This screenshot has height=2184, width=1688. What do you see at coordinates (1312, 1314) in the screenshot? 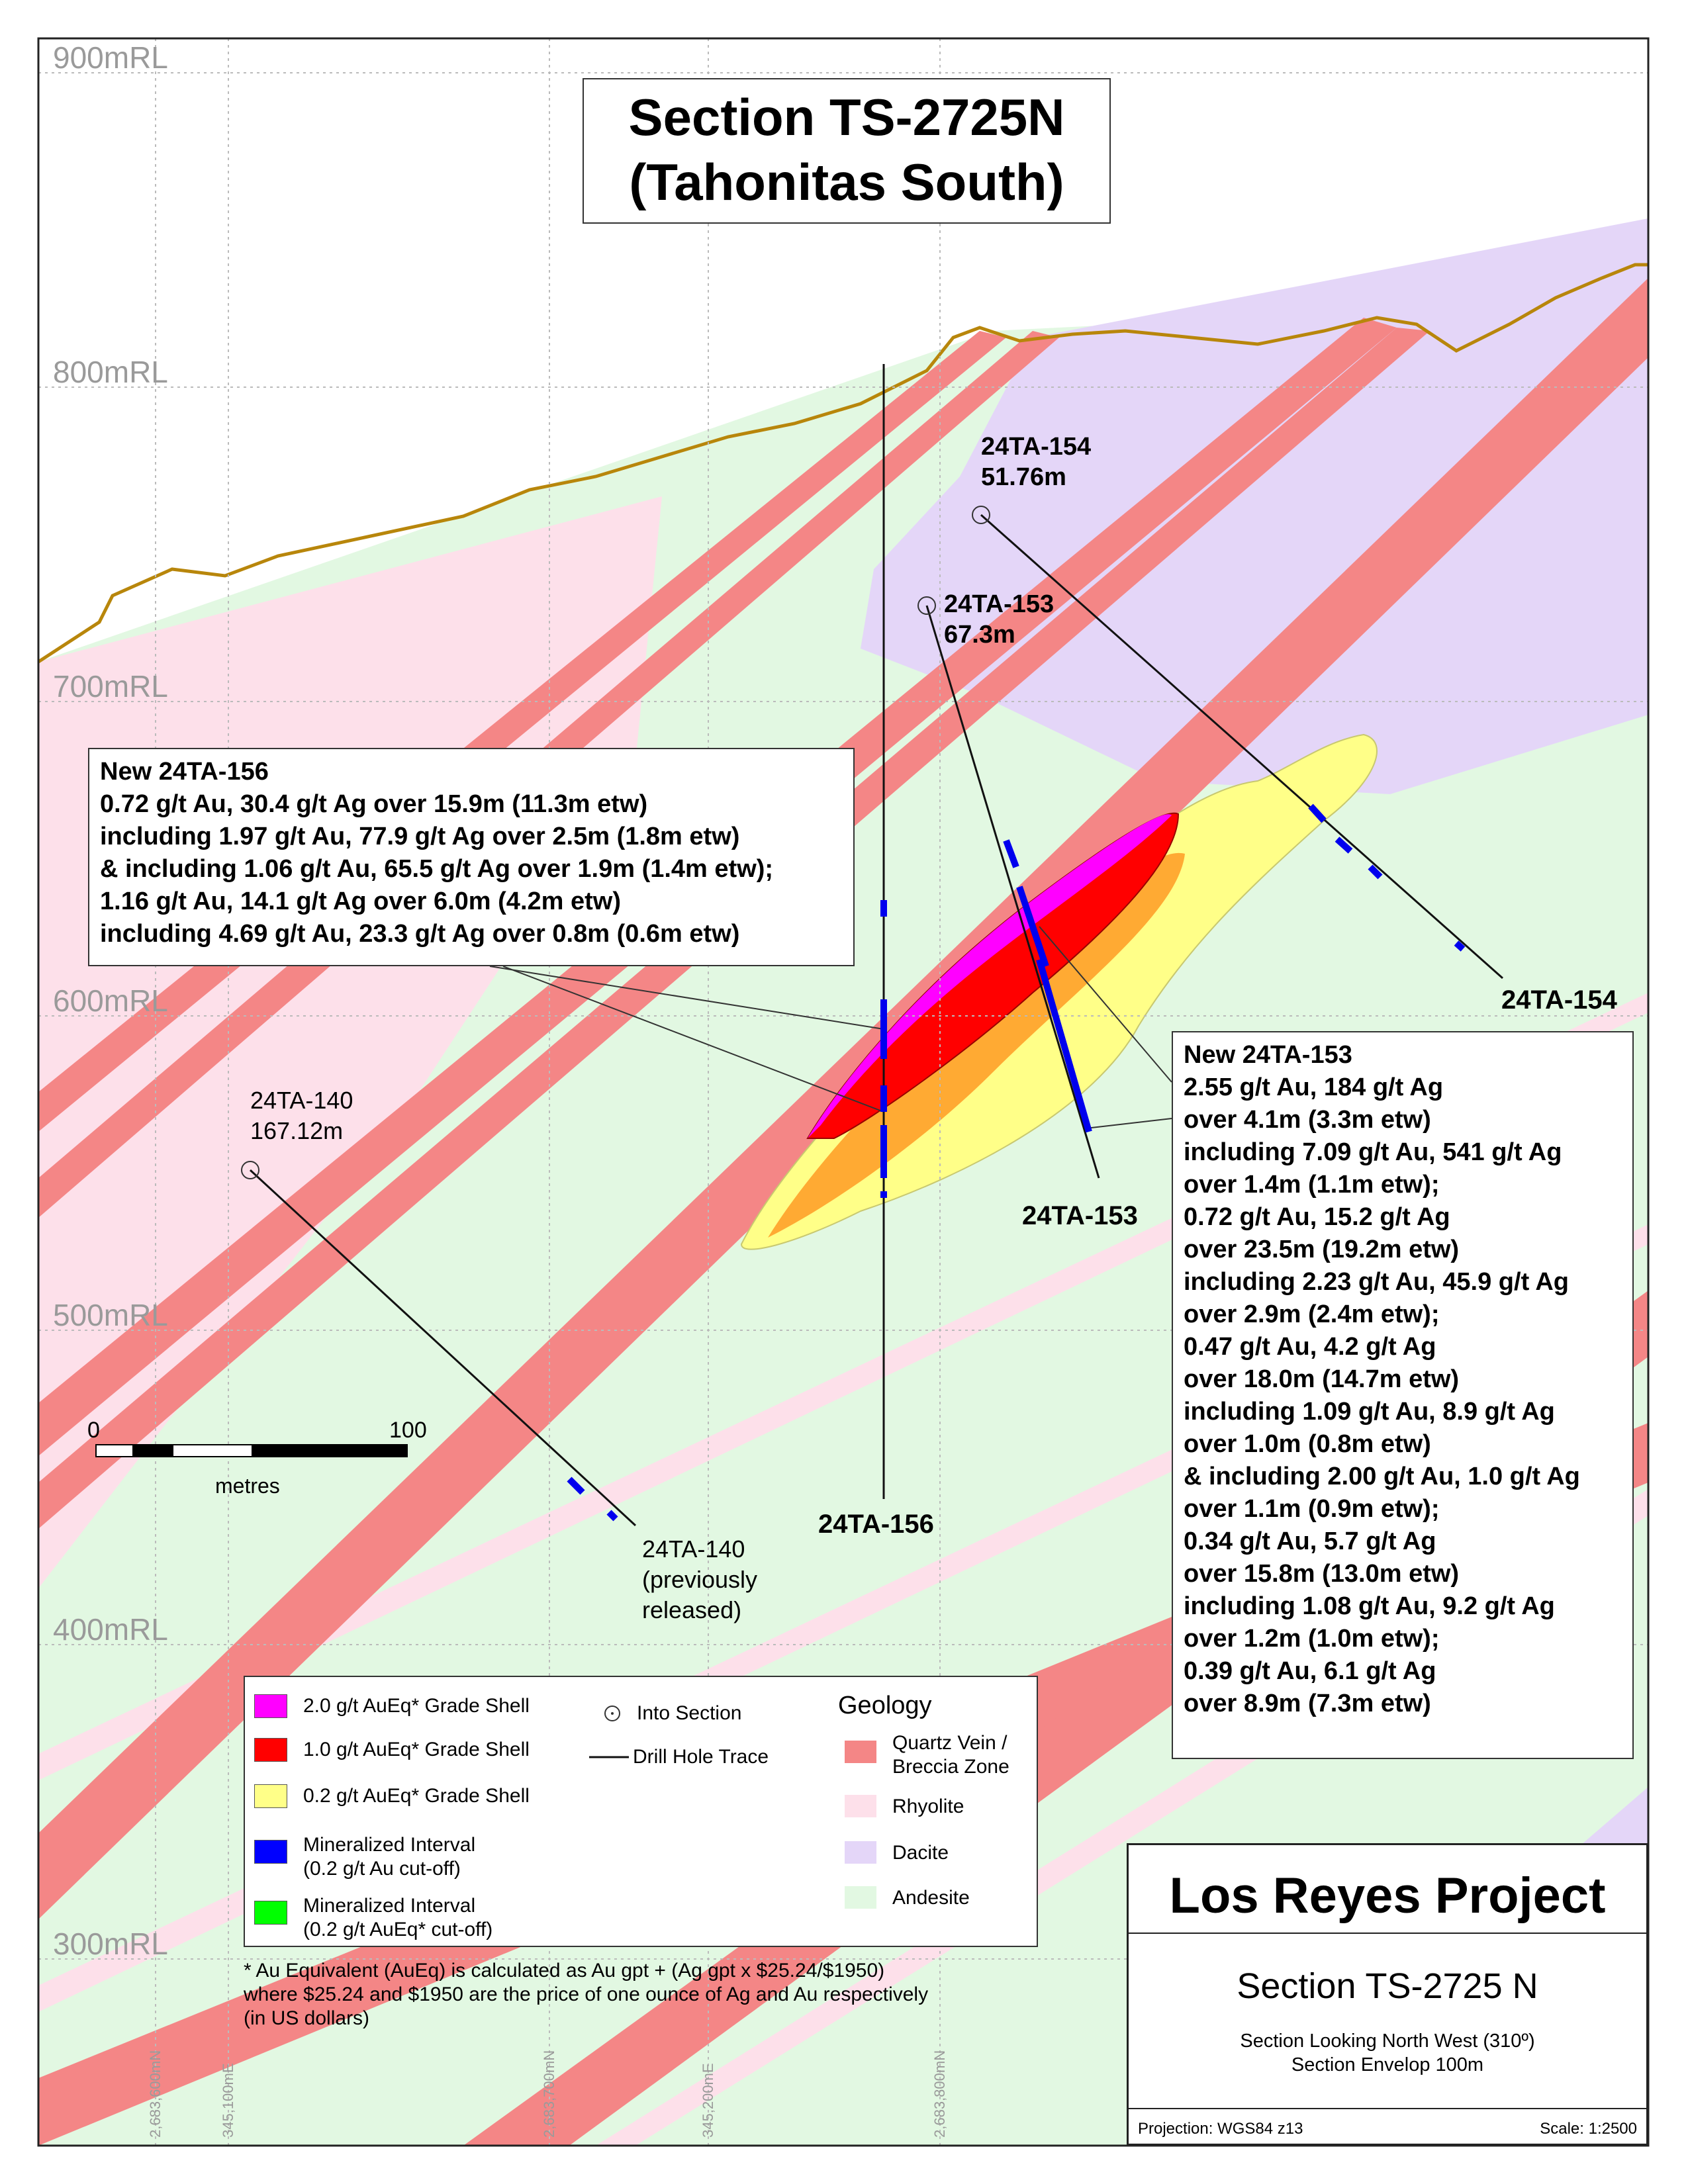
I see `annotation-line: over 2.9m (2.4m etw);` at bounding box center [1312, 1314].